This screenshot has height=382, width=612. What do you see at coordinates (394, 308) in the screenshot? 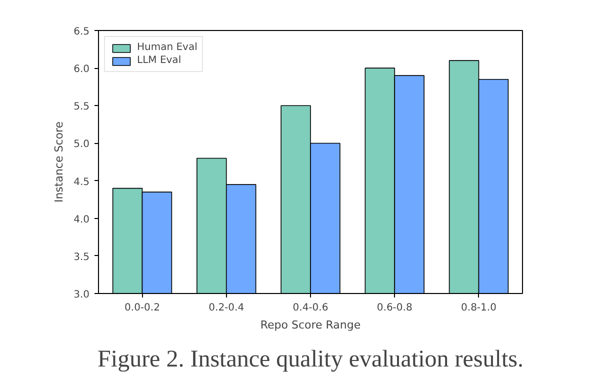
I see `x-tick-label: 0.6-0.8` at bounding box center [394, 308].